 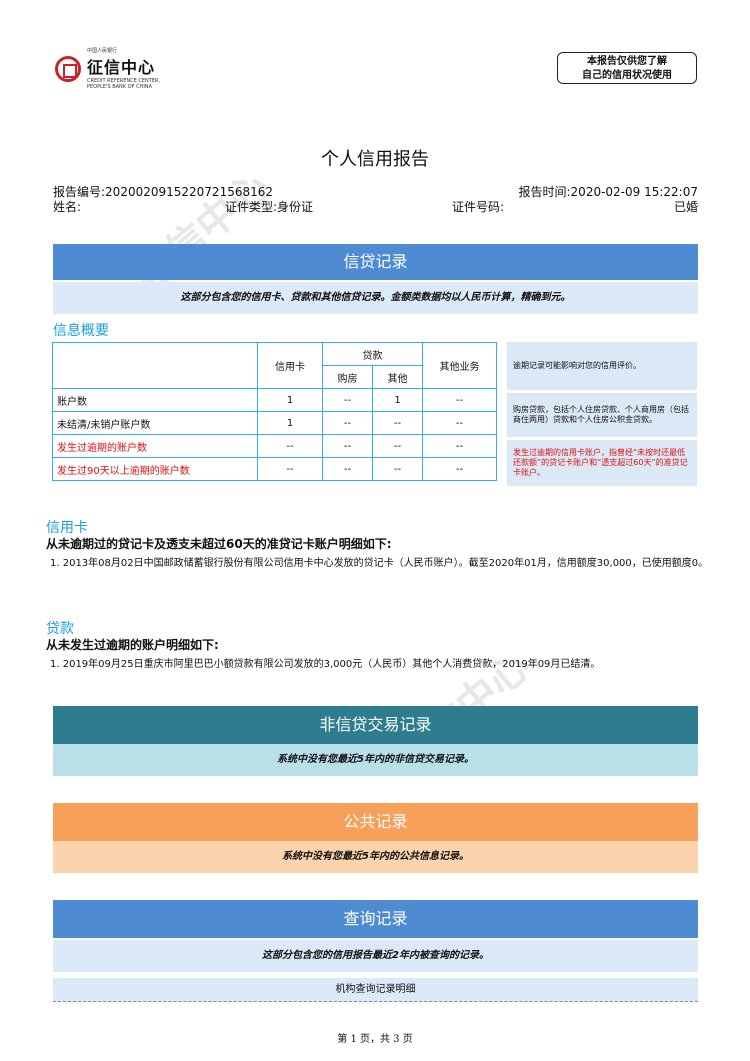 What do you see at coordinates (608, 192) in the screenshot?
I see `report-time: 报告时间:2020-02-09 15:22:07` at bounding box center [608, 192].